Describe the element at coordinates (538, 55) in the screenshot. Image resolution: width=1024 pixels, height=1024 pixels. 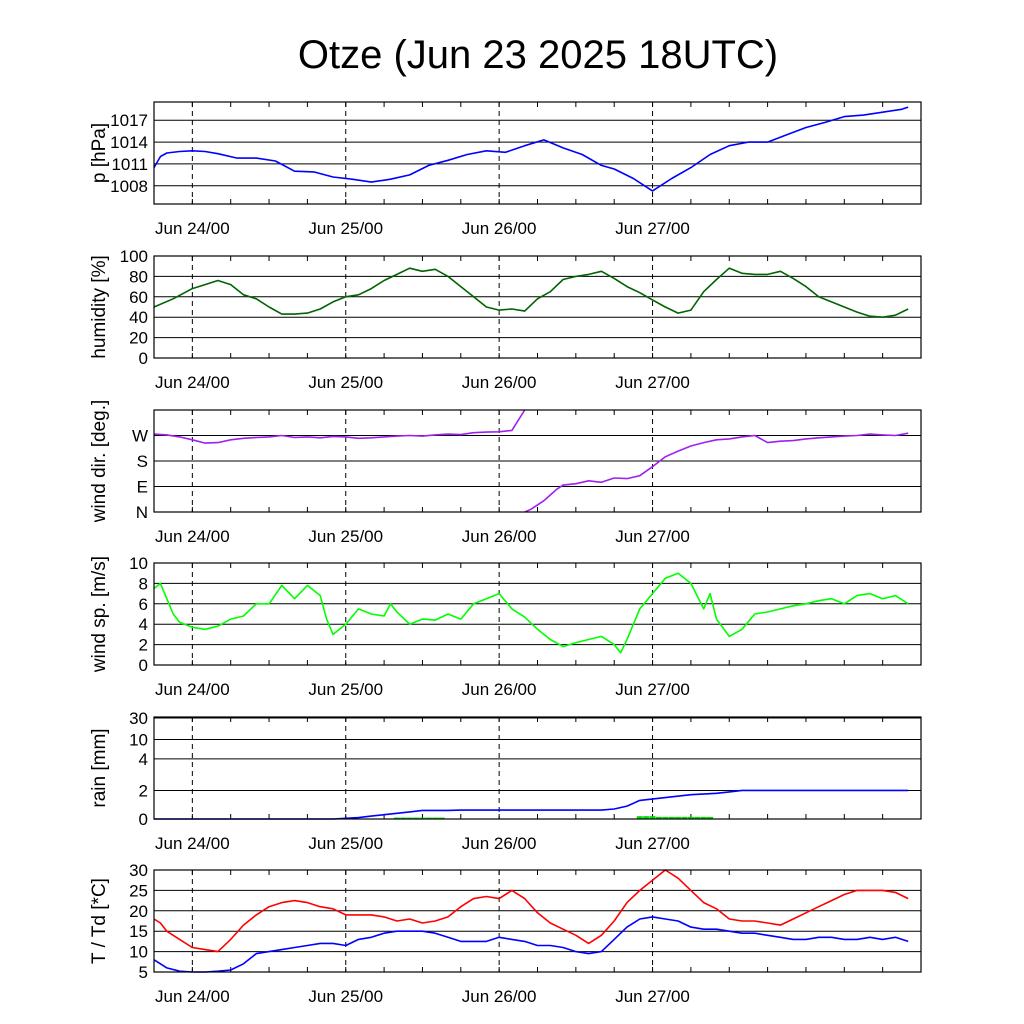
I see `chart-title: Otze (Jun 23 2025 18UTC)` at that location.